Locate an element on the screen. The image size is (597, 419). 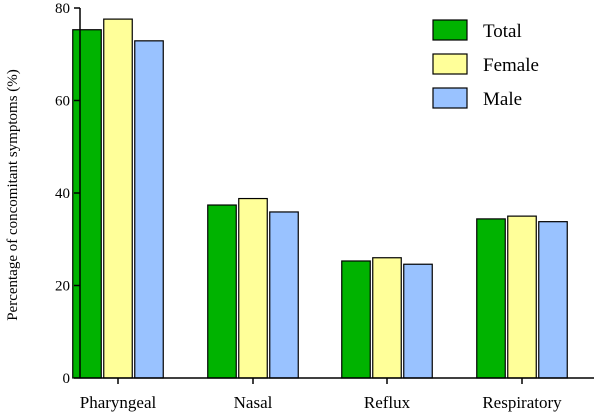
bar-respiratory-female is located at coordinates (522, 297).